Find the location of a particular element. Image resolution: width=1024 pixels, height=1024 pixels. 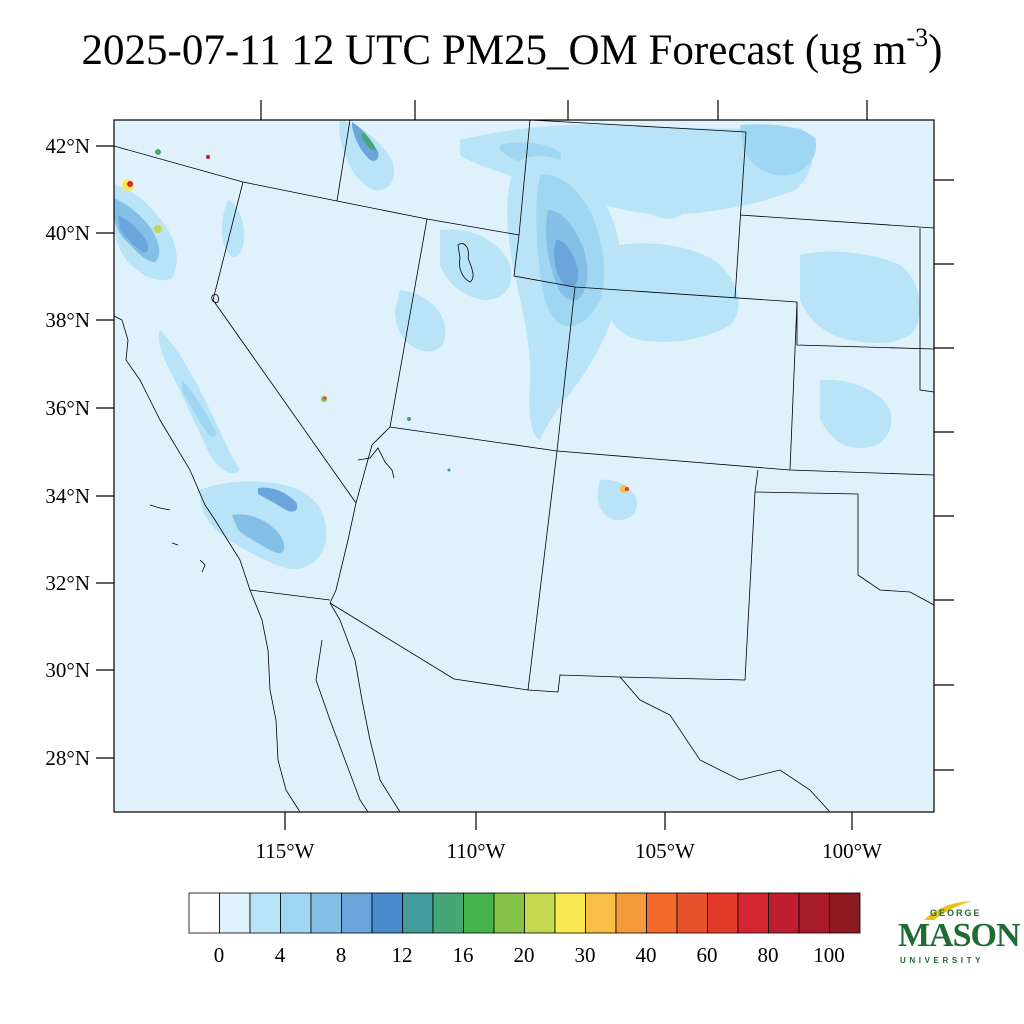

colorbar-label: 12 is located at coordinates (402, 955).